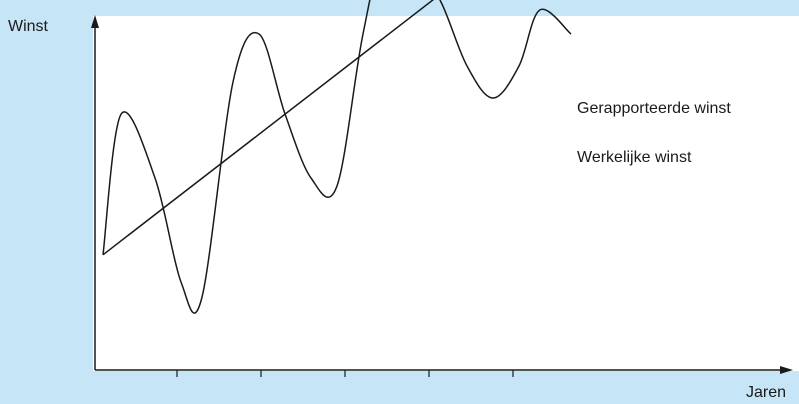 Image resolution: width=799 pixels, height=404 pixels. I want to click on x-axis-arrowhead, so click(786, 370).